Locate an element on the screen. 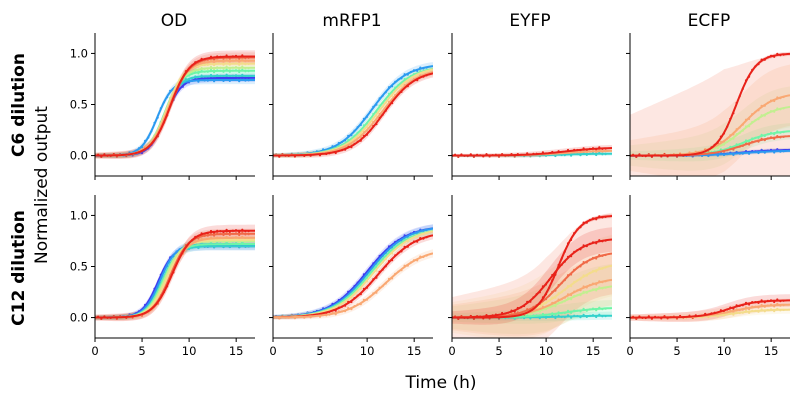 The height and width of the screenshot is (400, 809). column-title-mrfp1: mRFP1 is located at coordinates (351, 21).